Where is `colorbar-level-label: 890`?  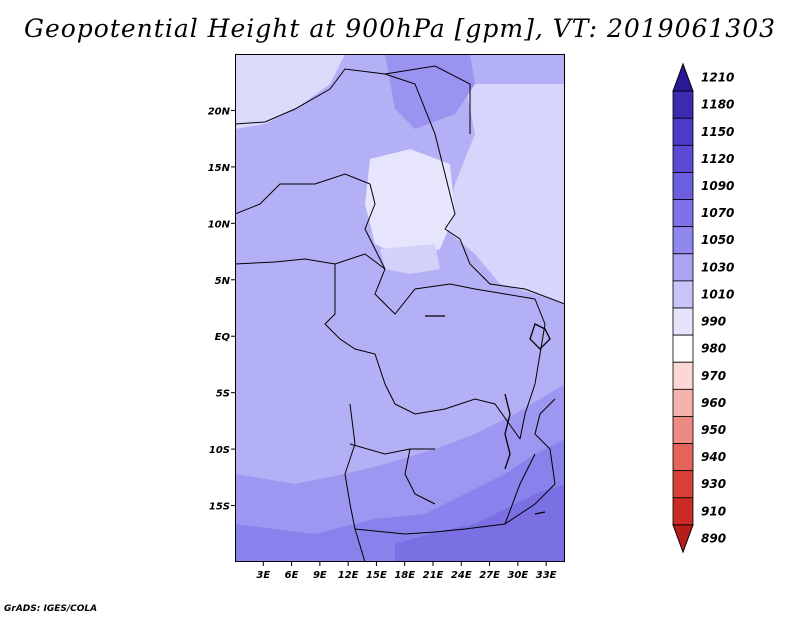 colorbar-level-label: 890 is located at coordinates (713, 538).